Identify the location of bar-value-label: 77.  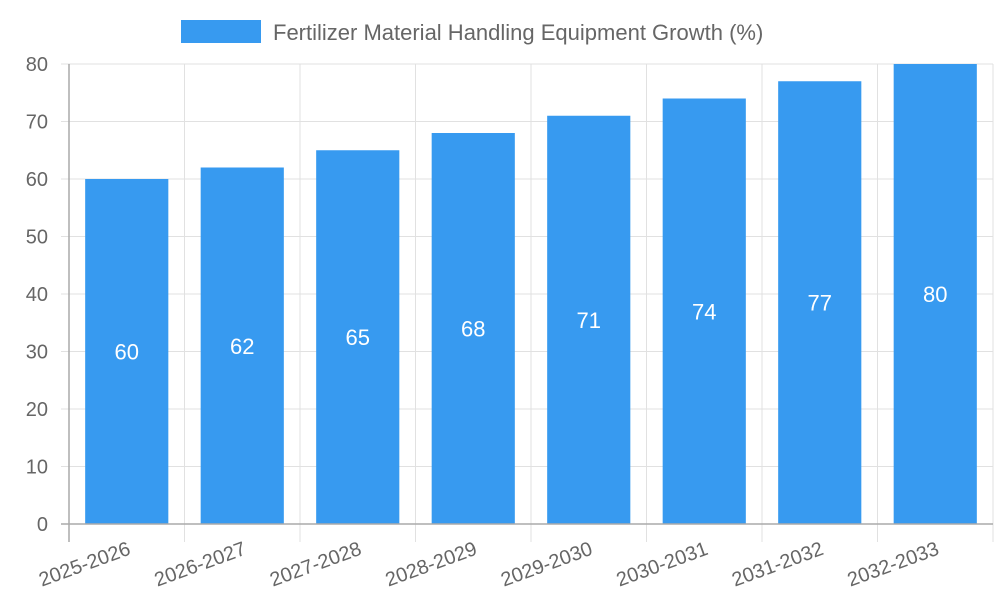
(820, 303).